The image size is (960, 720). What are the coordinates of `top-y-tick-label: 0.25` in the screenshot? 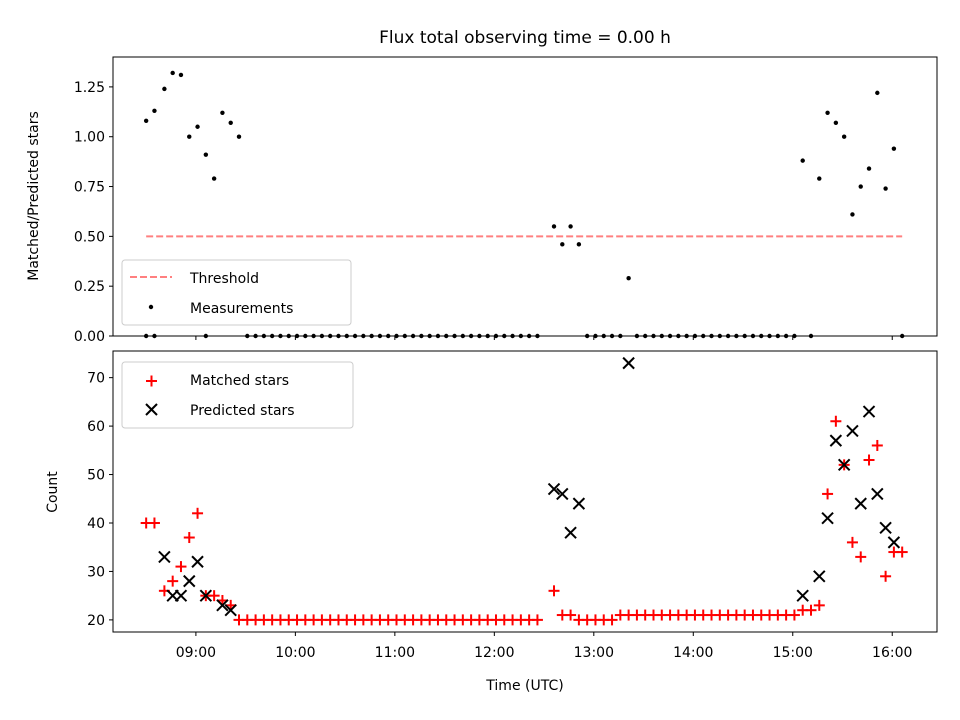 It's located at (89, 287).